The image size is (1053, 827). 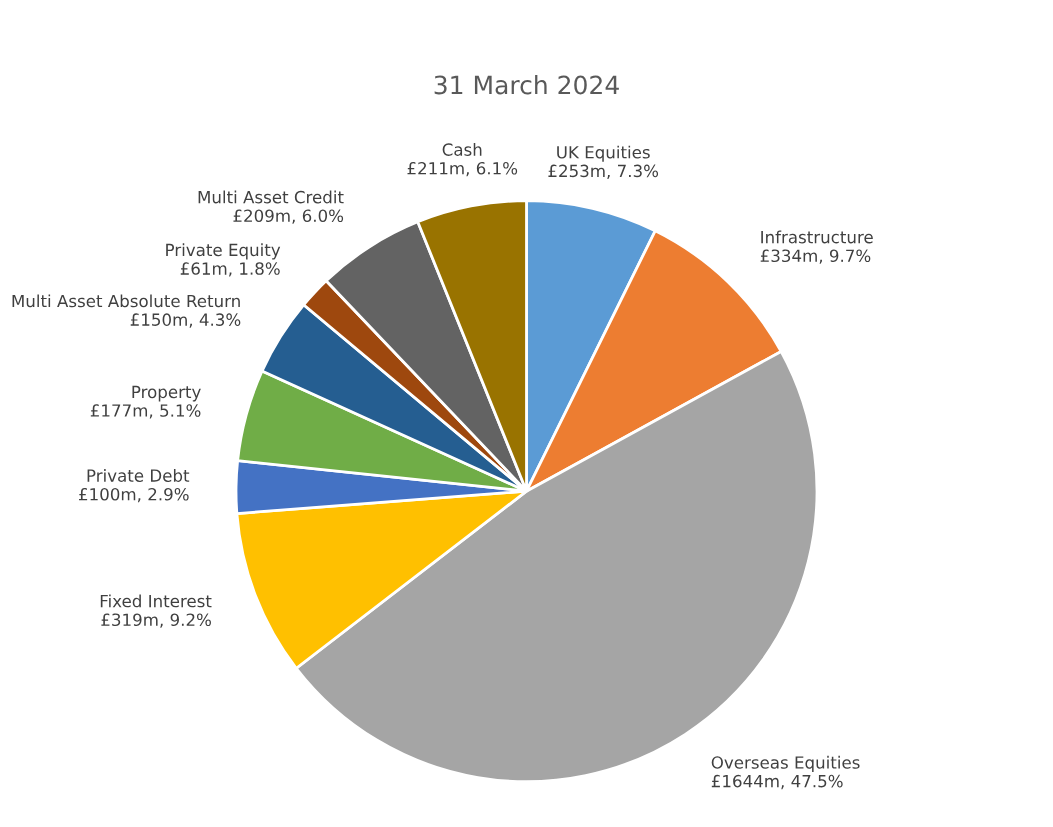 What do you see at coordinates (817, 237) in the screenshot?
I see `slice-label: Infrastructure` at bounding box center [817, 237].